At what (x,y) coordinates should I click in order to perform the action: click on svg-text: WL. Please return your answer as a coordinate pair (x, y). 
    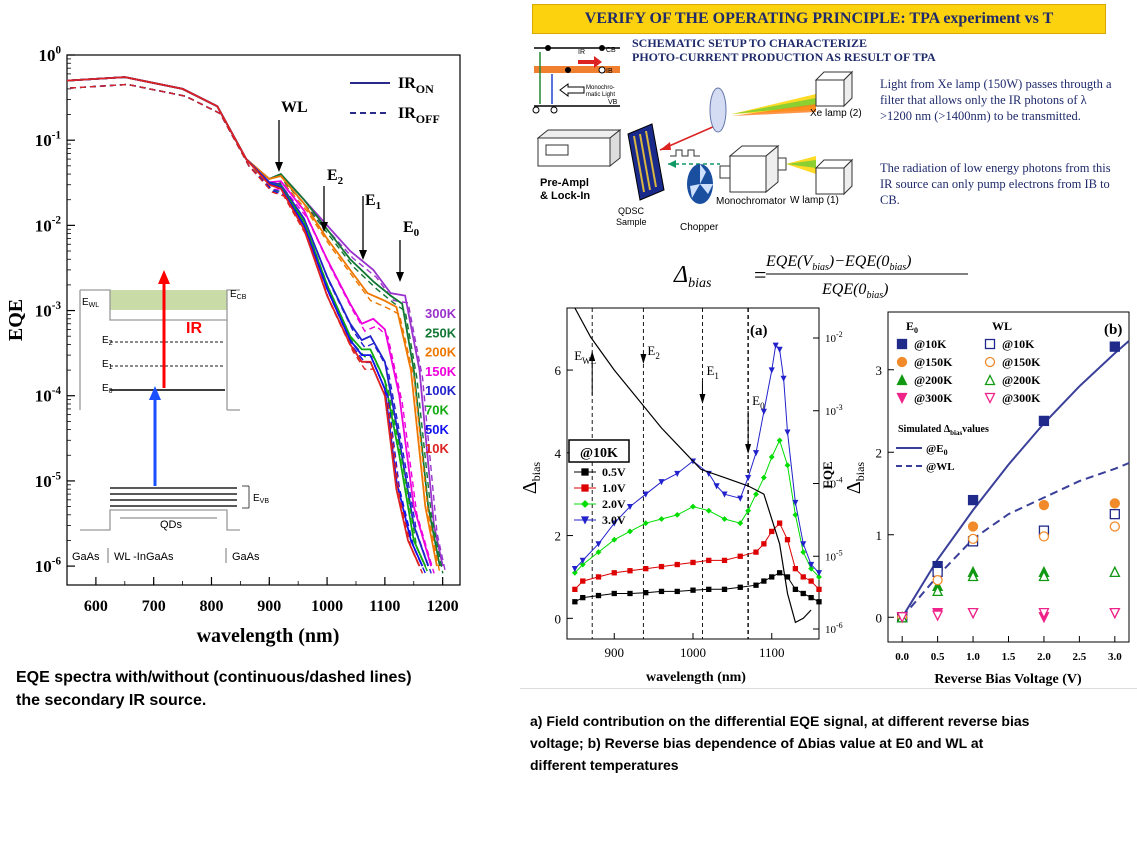
    Looking at the image, I should click on (294, 107).